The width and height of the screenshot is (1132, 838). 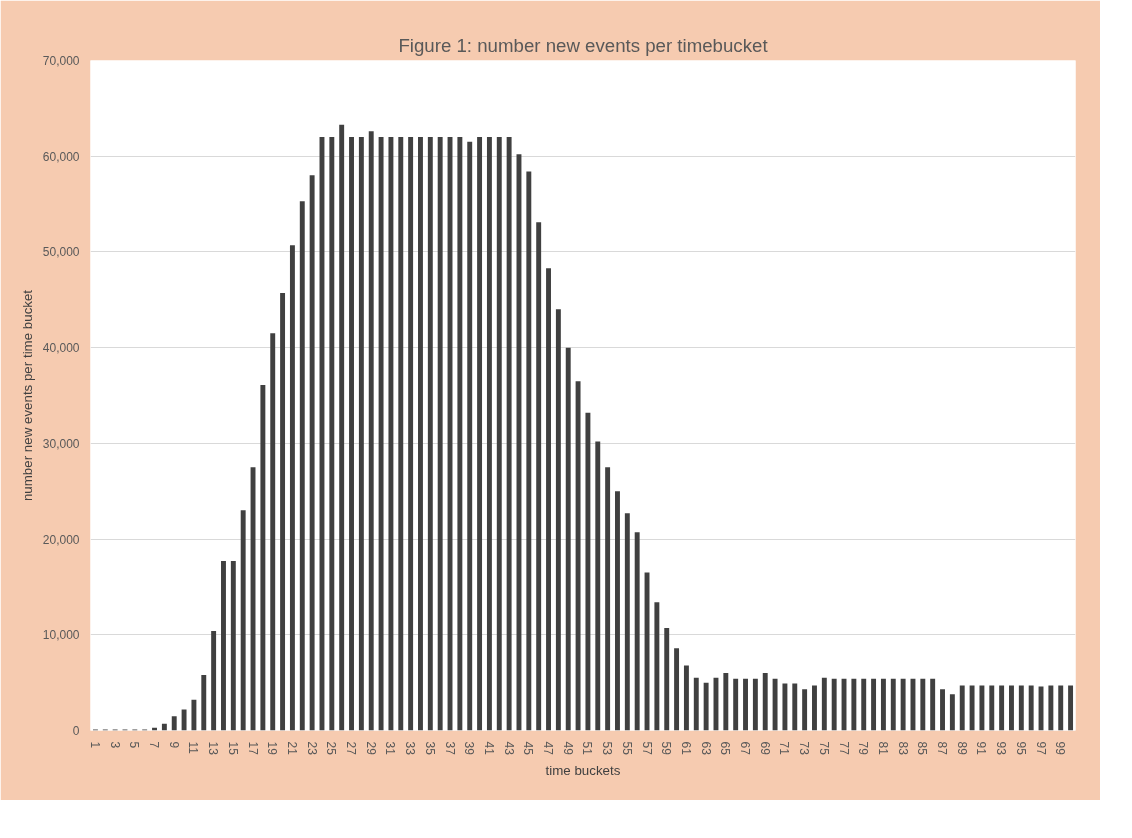 I want to click on y-axis-title: number new events per time bucket, so click(x=27, y=395).